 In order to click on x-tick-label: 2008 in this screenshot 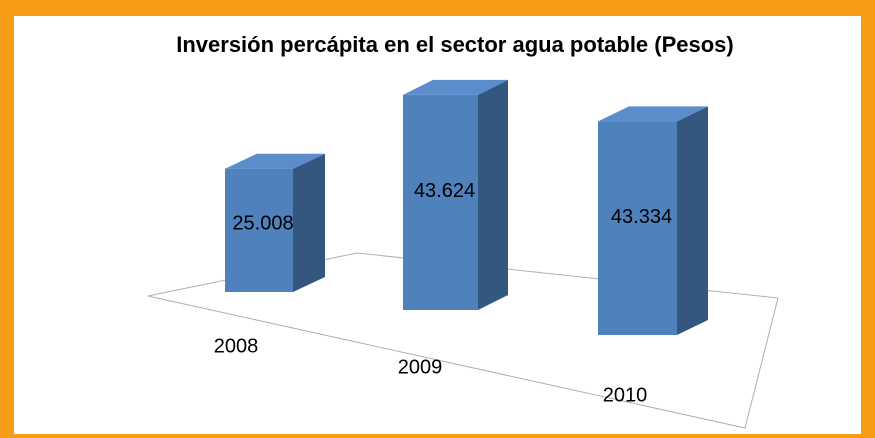, I will do `click(236, 346)`.